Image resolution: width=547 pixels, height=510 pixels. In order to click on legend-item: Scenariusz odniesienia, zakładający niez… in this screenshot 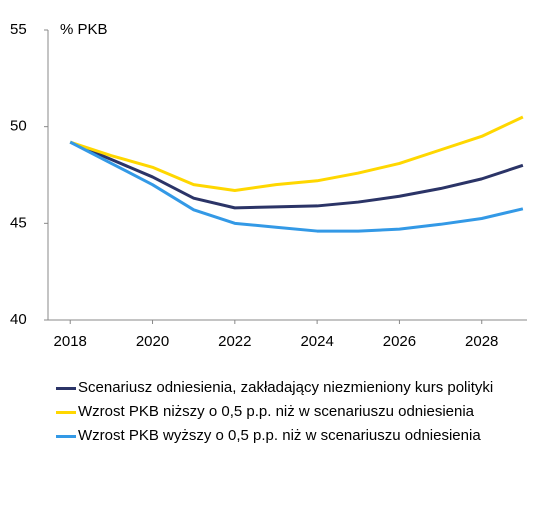, I will do `click(296, 387)`.